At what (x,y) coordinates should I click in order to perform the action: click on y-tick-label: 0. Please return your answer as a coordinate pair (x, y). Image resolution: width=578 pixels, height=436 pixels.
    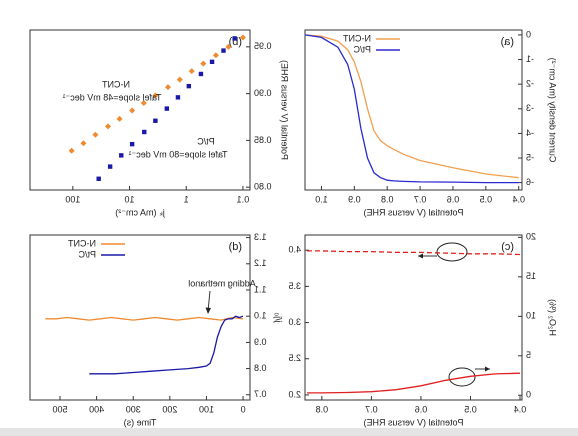
    Looking at the image, I should click on (528, 395).